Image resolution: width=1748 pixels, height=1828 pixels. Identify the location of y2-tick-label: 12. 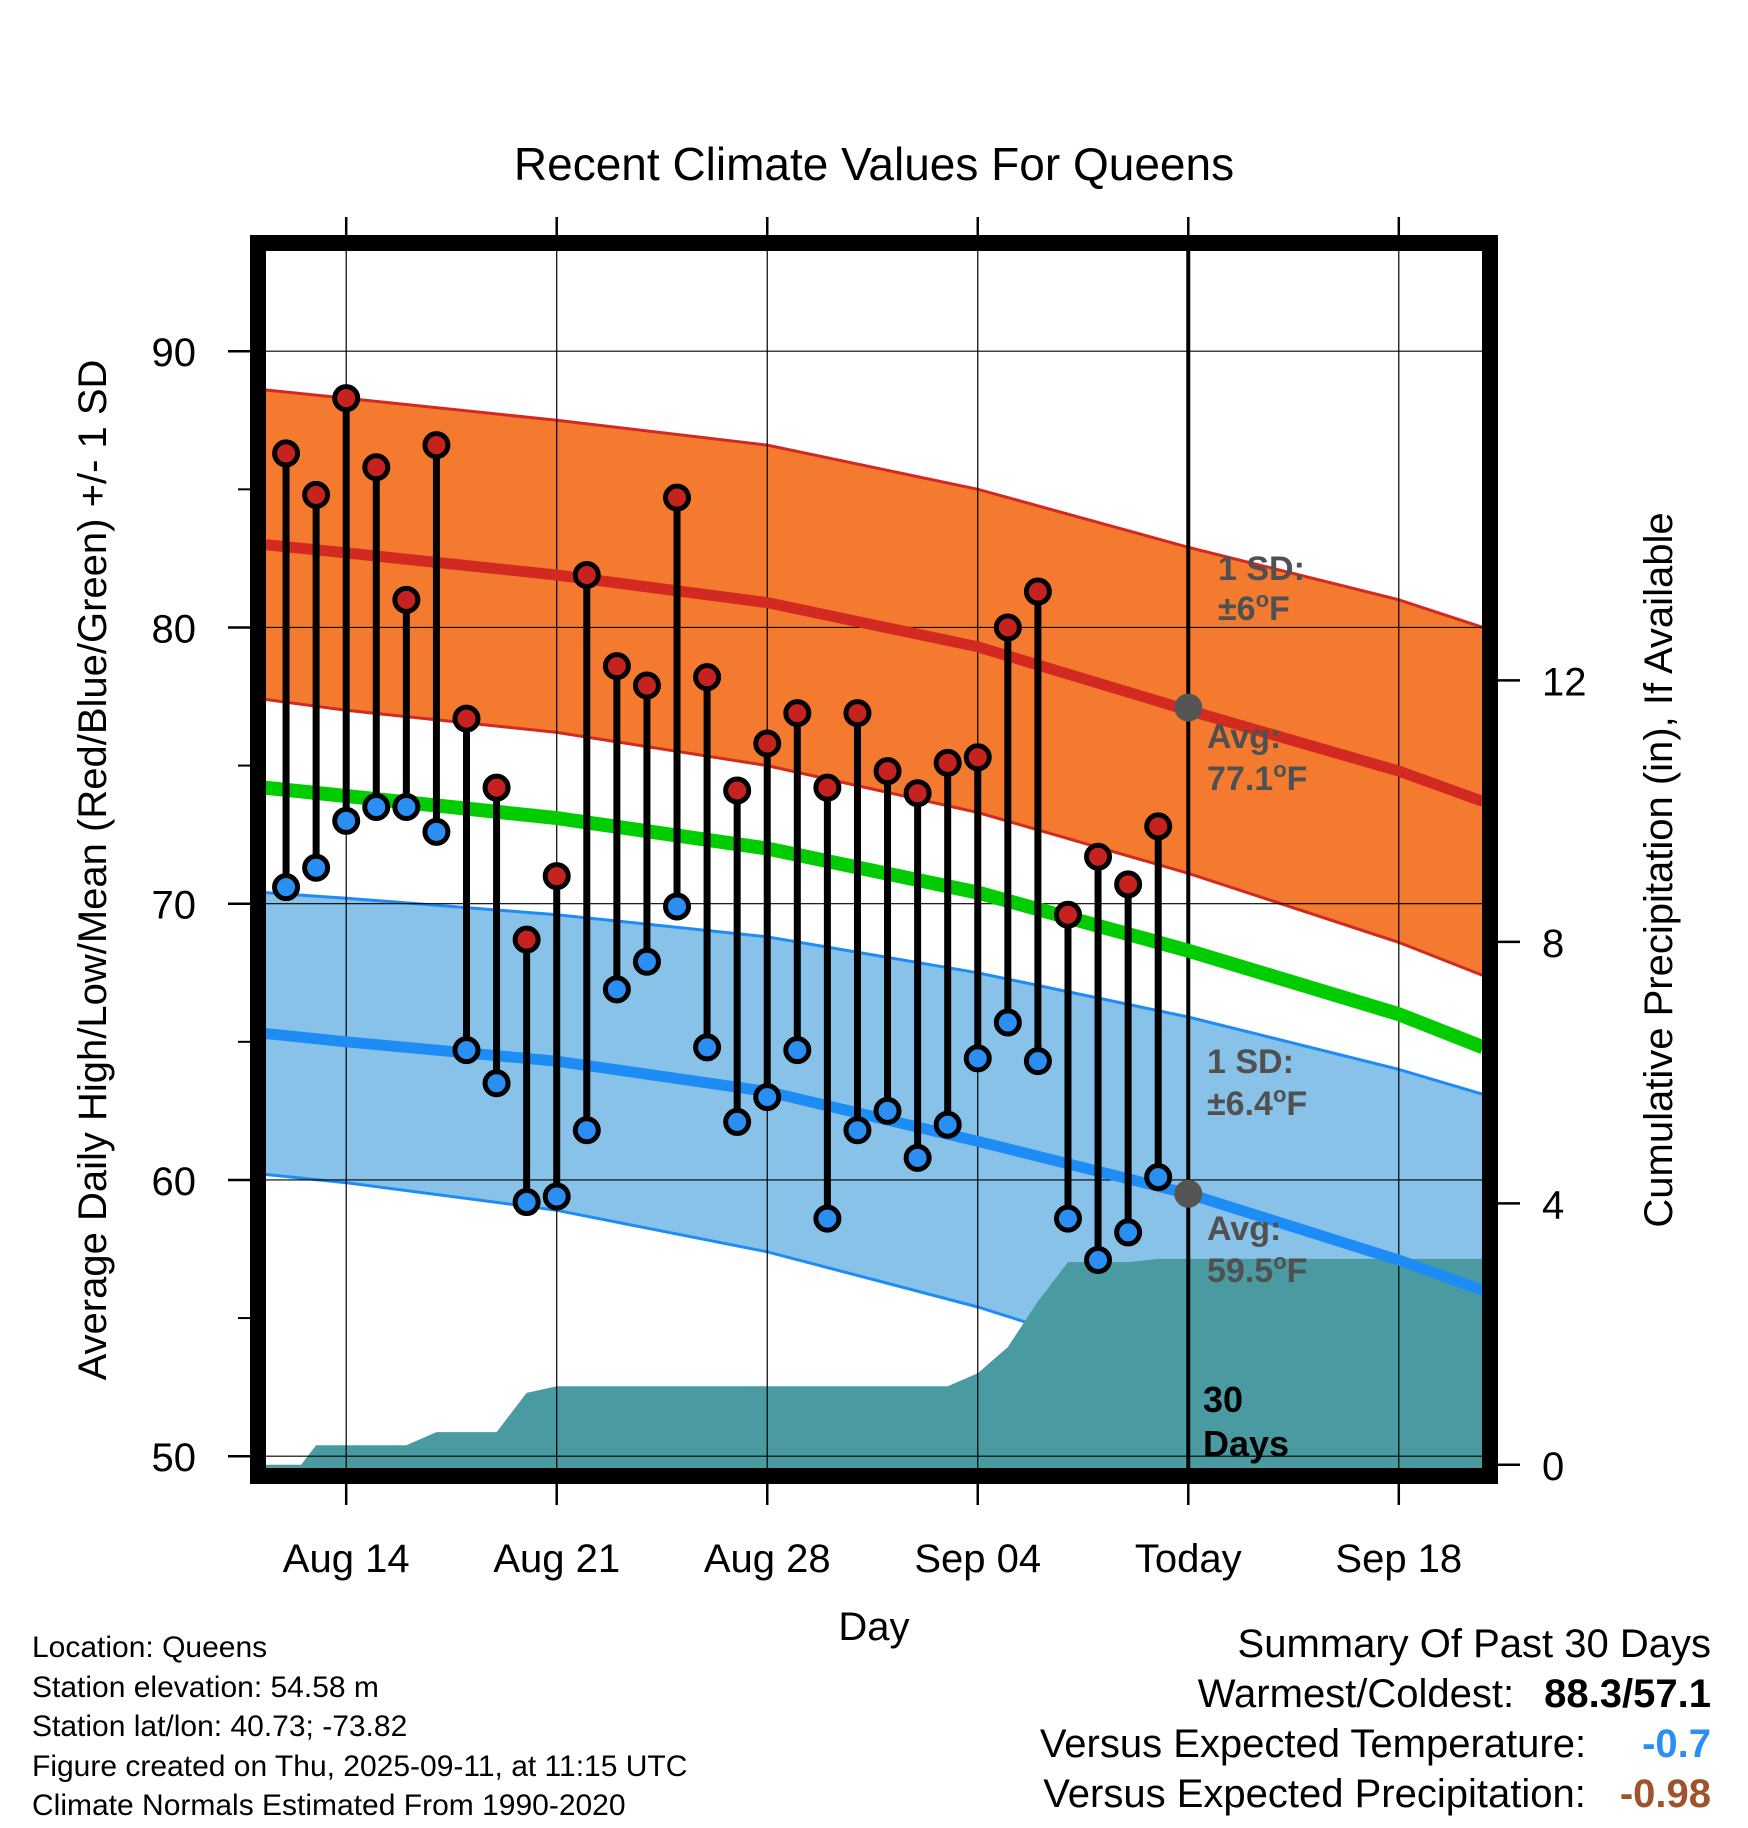
(1564, 682).